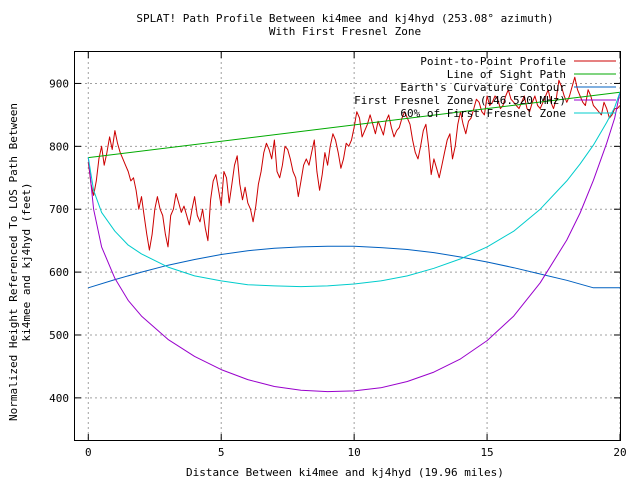  Describe the element at coordinates (486, 452) in the screenshot. I see `x-tick-label: 15` at that location.